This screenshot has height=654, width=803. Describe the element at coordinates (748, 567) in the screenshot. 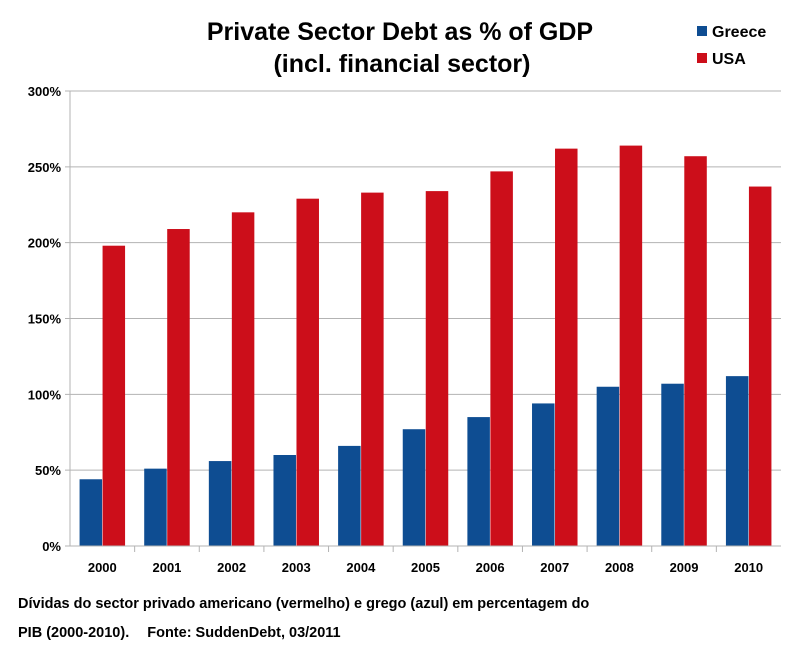

I see `x-tick-label: 2010` at that location.